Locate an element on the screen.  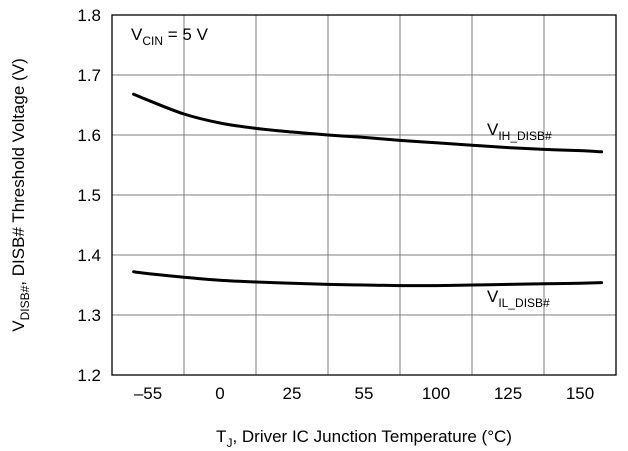
x-tick-label: 0 is located at coordinates (219, 393).